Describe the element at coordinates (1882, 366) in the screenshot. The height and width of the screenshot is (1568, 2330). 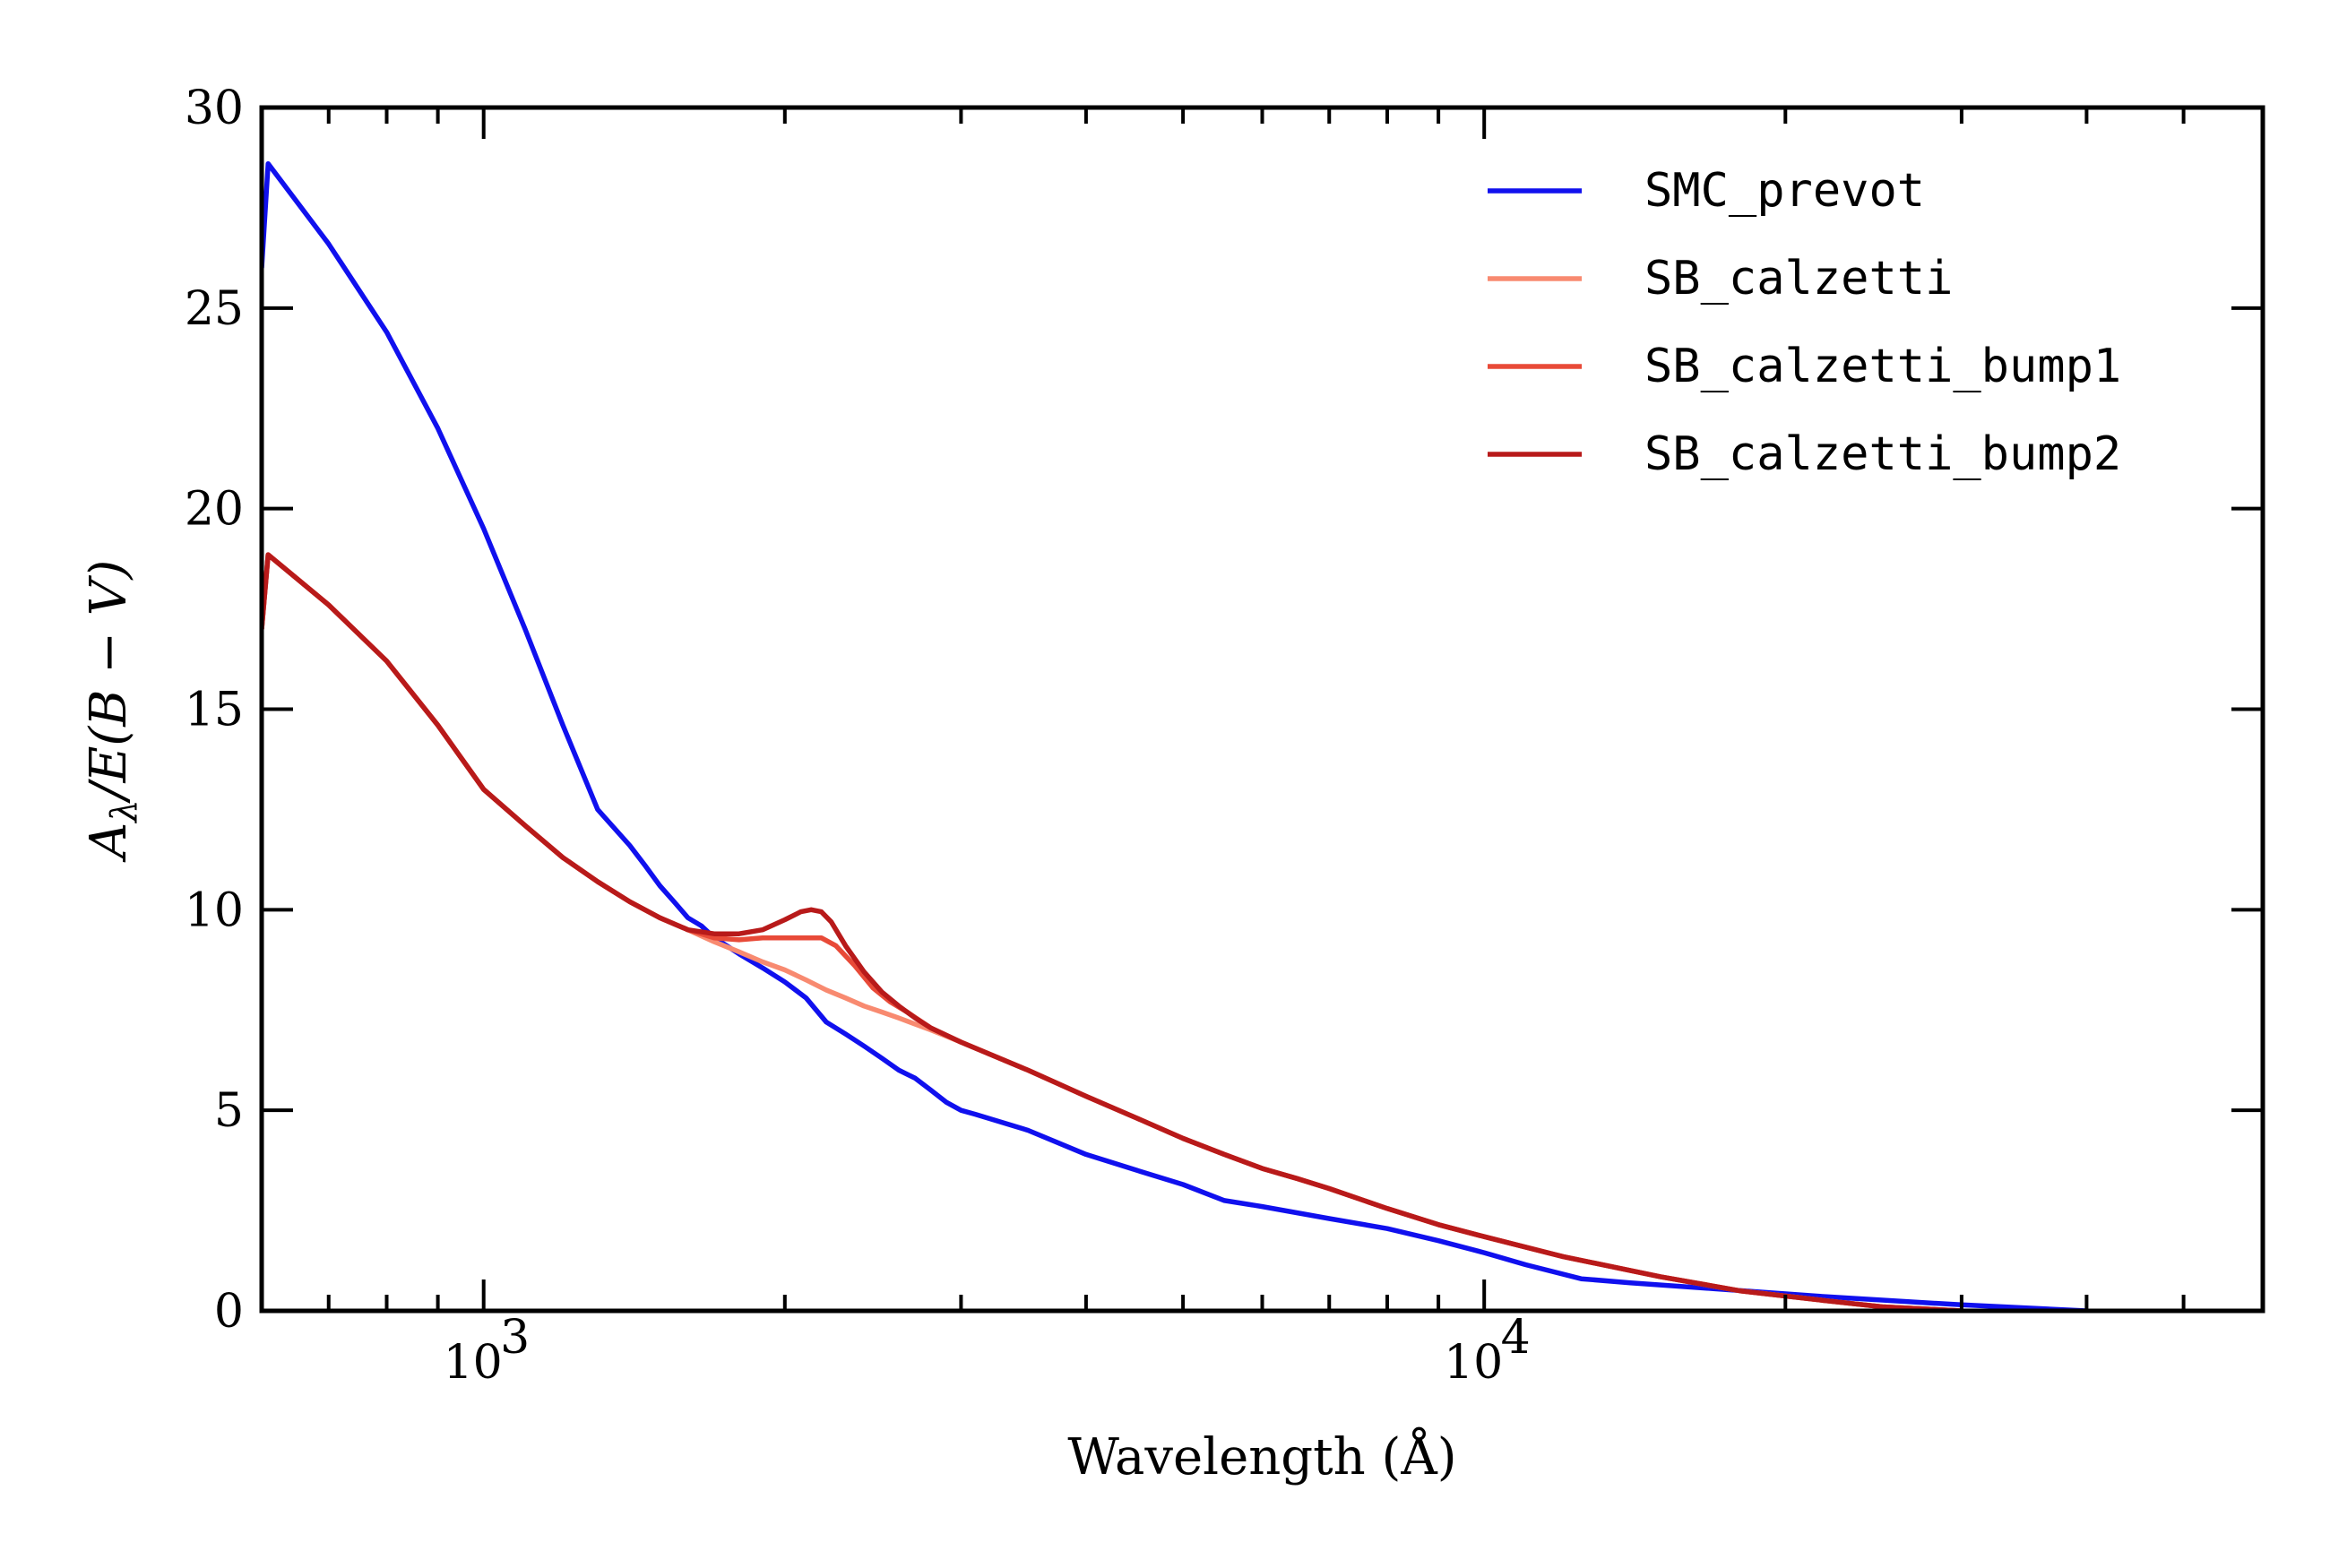
I see `legend-label-2: SB_calzetti_bump1` at that location.